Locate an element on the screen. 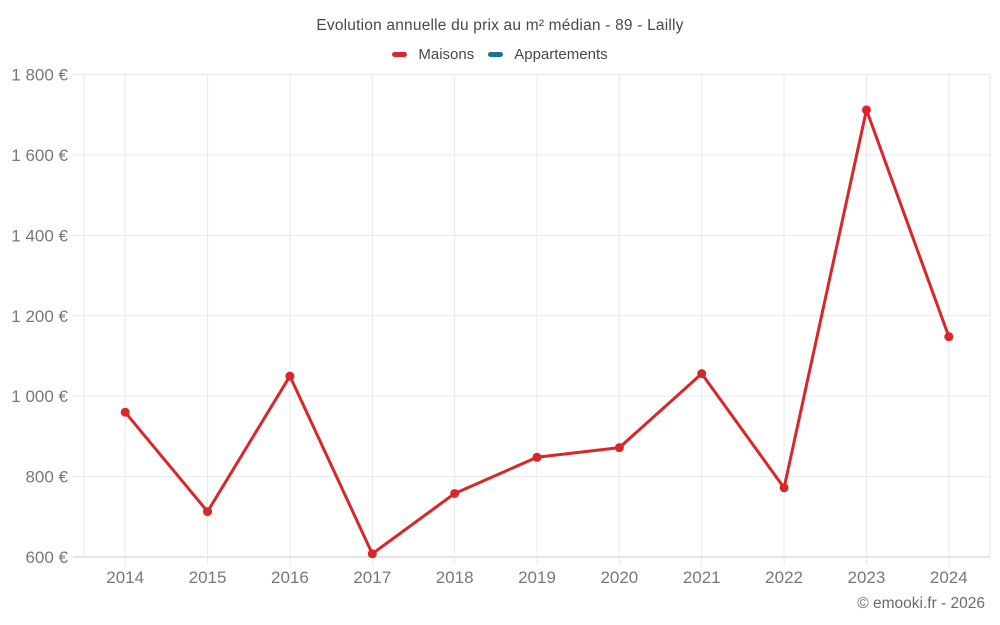 This screenshot has width=1000, height=625. x-tick-label: 2024 is located at coordinates (949, 577).